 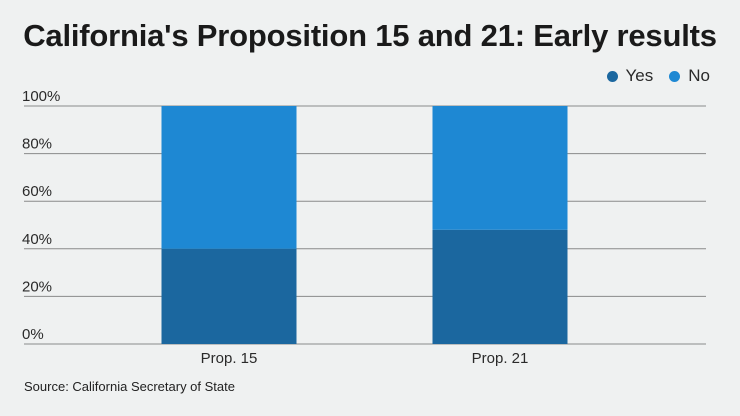 I want to click on y-tick-label: 80%, so click(x=37, y=144).